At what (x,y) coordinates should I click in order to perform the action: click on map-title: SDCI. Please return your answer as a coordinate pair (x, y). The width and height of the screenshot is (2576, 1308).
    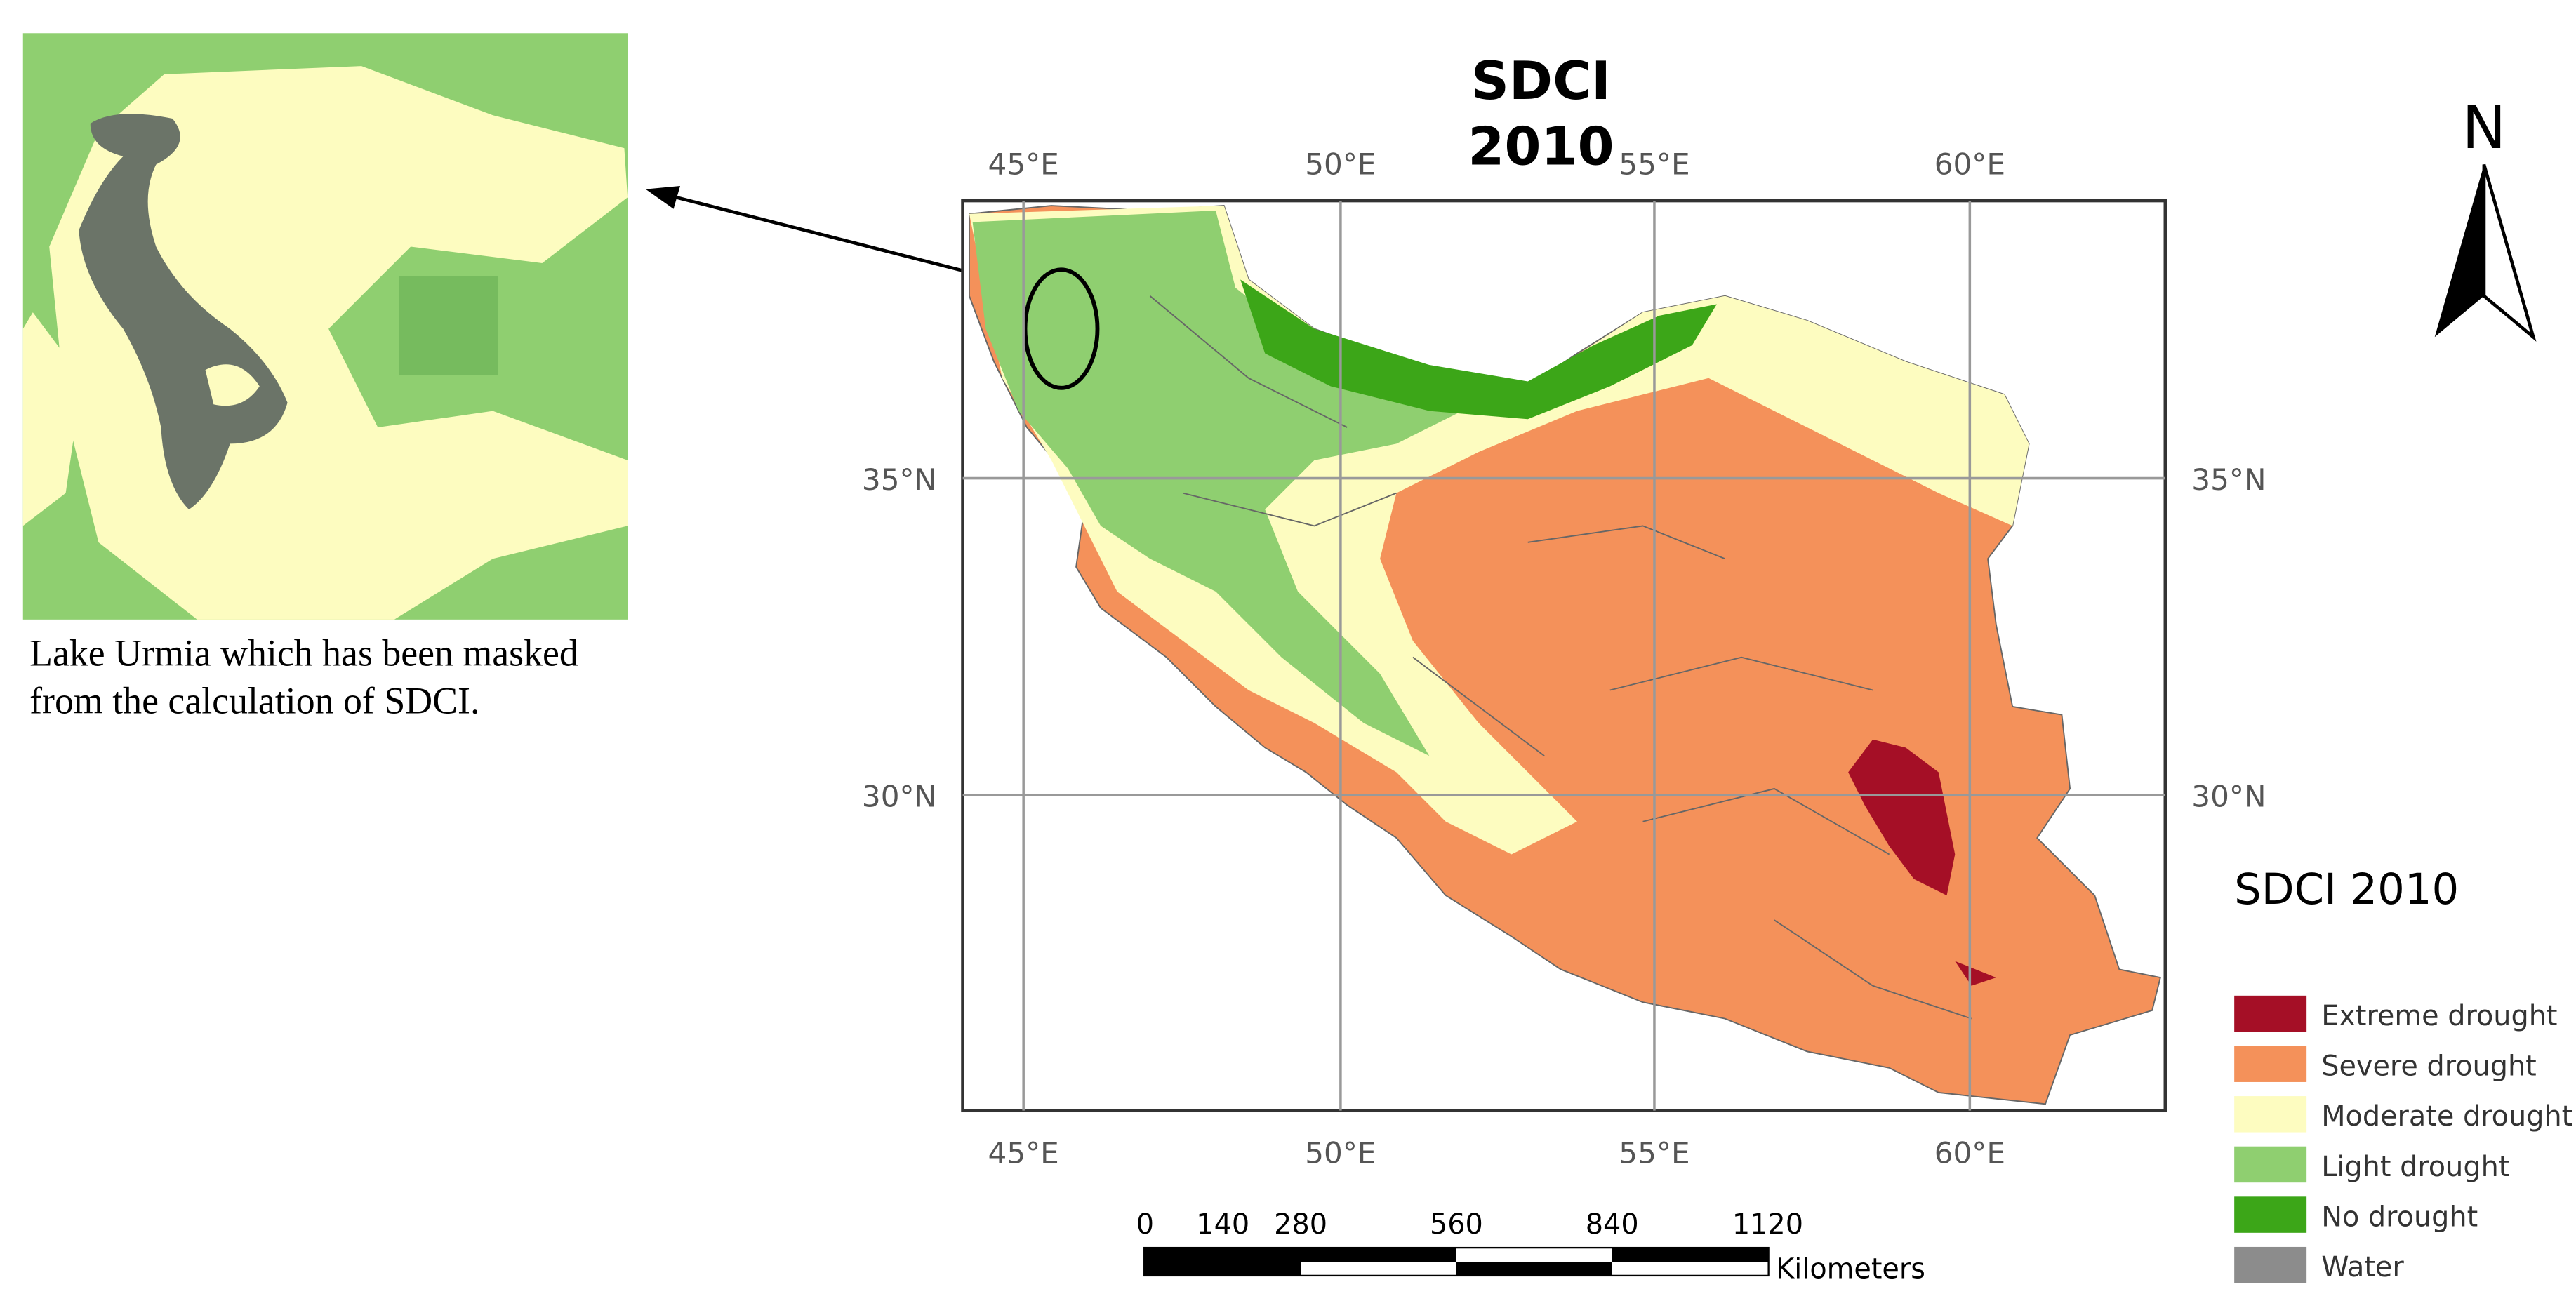
    Looking at the image, I should click on (1541, 81).